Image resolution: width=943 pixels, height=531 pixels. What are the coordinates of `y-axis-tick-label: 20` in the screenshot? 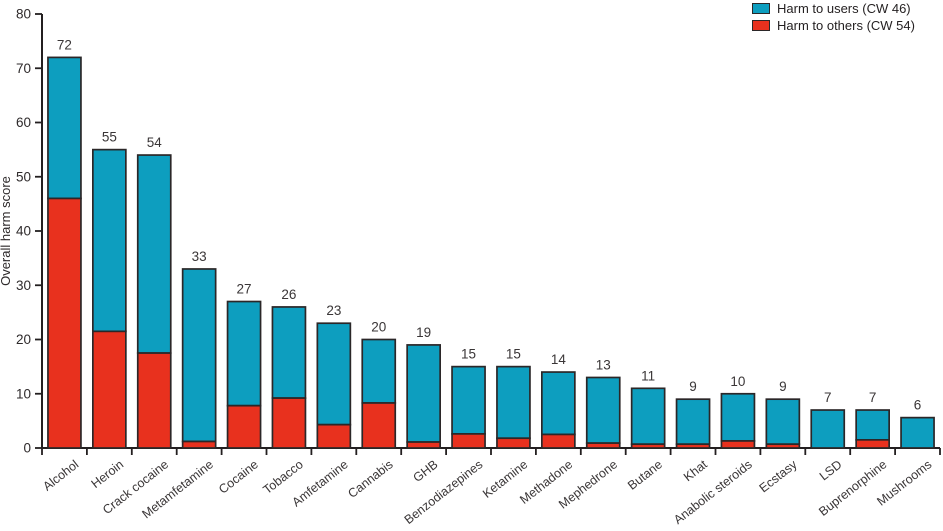 It's located at (23, 339).